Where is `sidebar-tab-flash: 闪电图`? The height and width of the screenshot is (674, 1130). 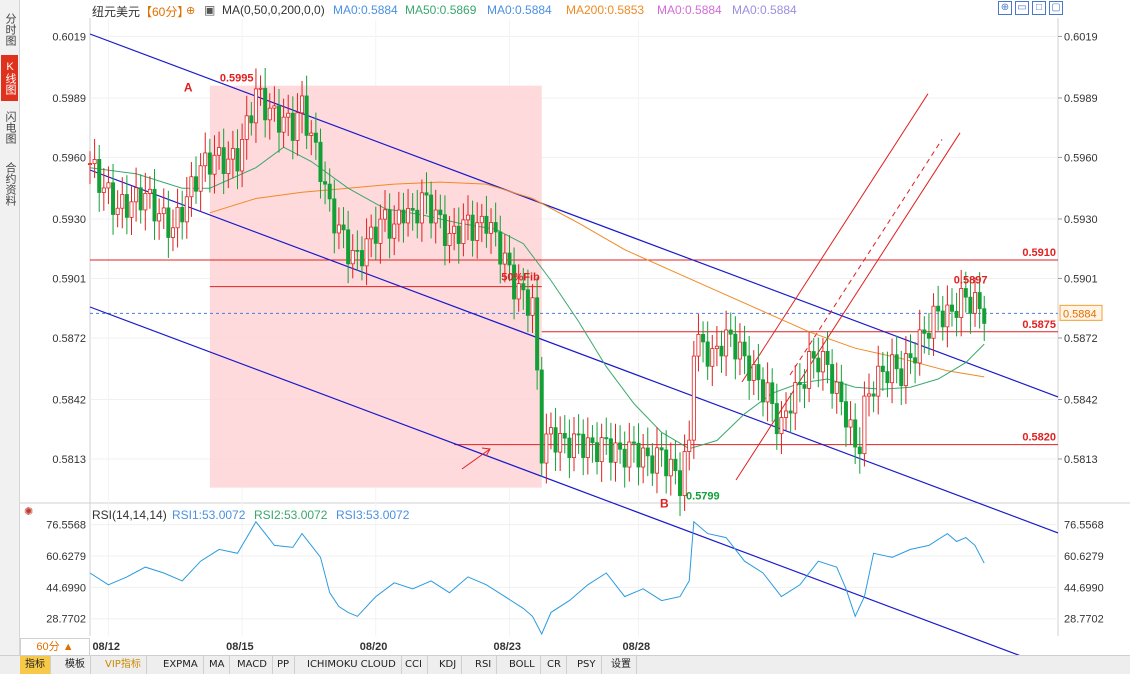 sidebar-tab-flash: 闪电图 is located at coordinates (10, 127).